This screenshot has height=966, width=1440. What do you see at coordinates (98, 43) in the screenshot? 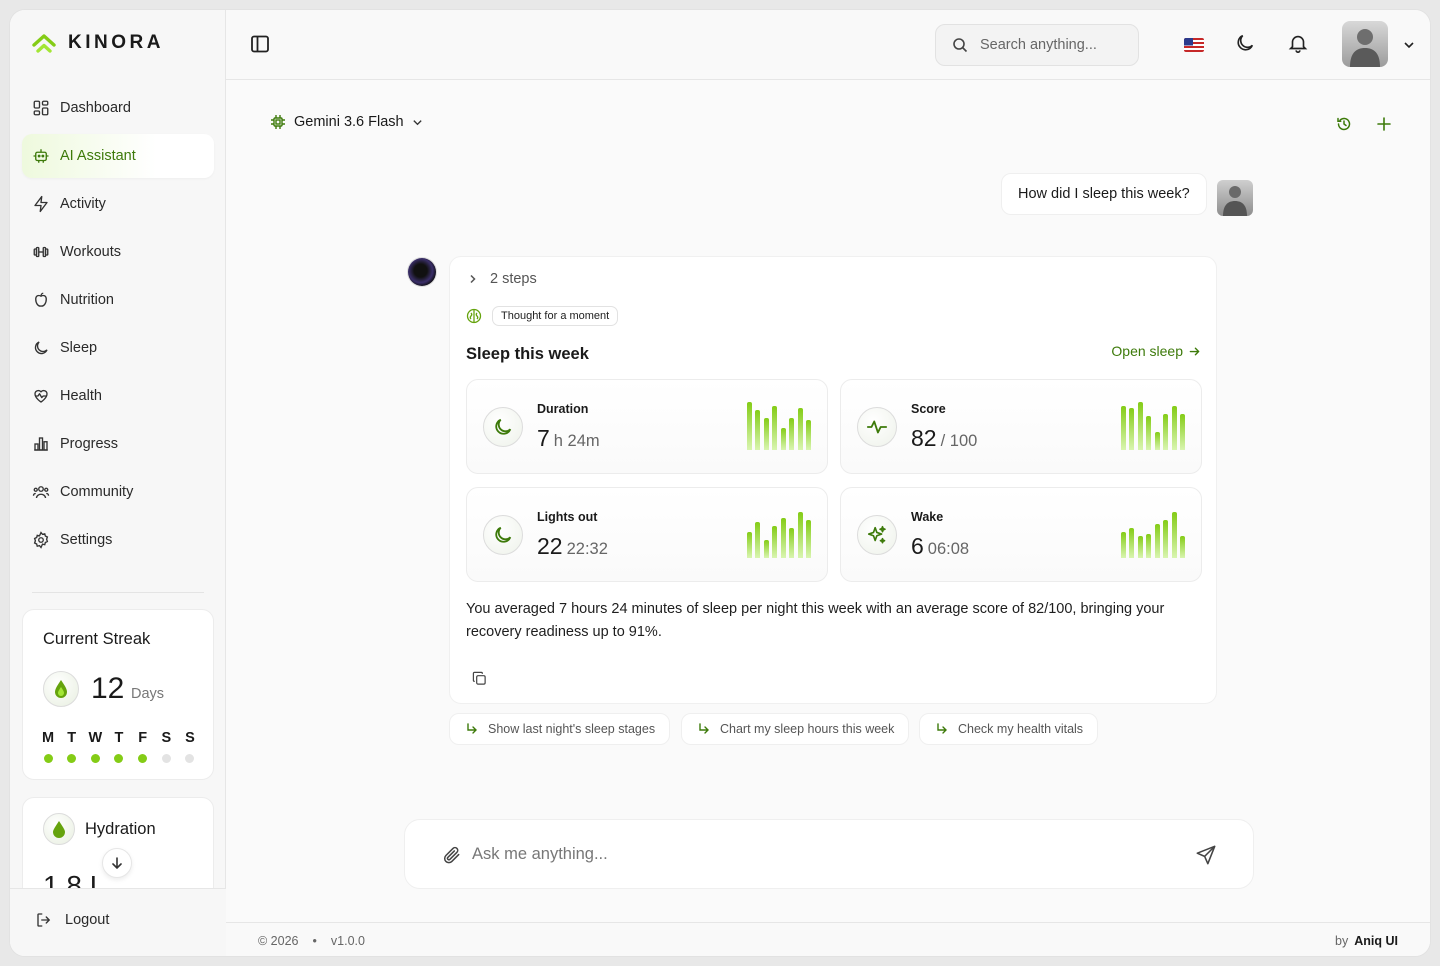
I see `brand-logo: KINORA` at bounding box center [98, 43].